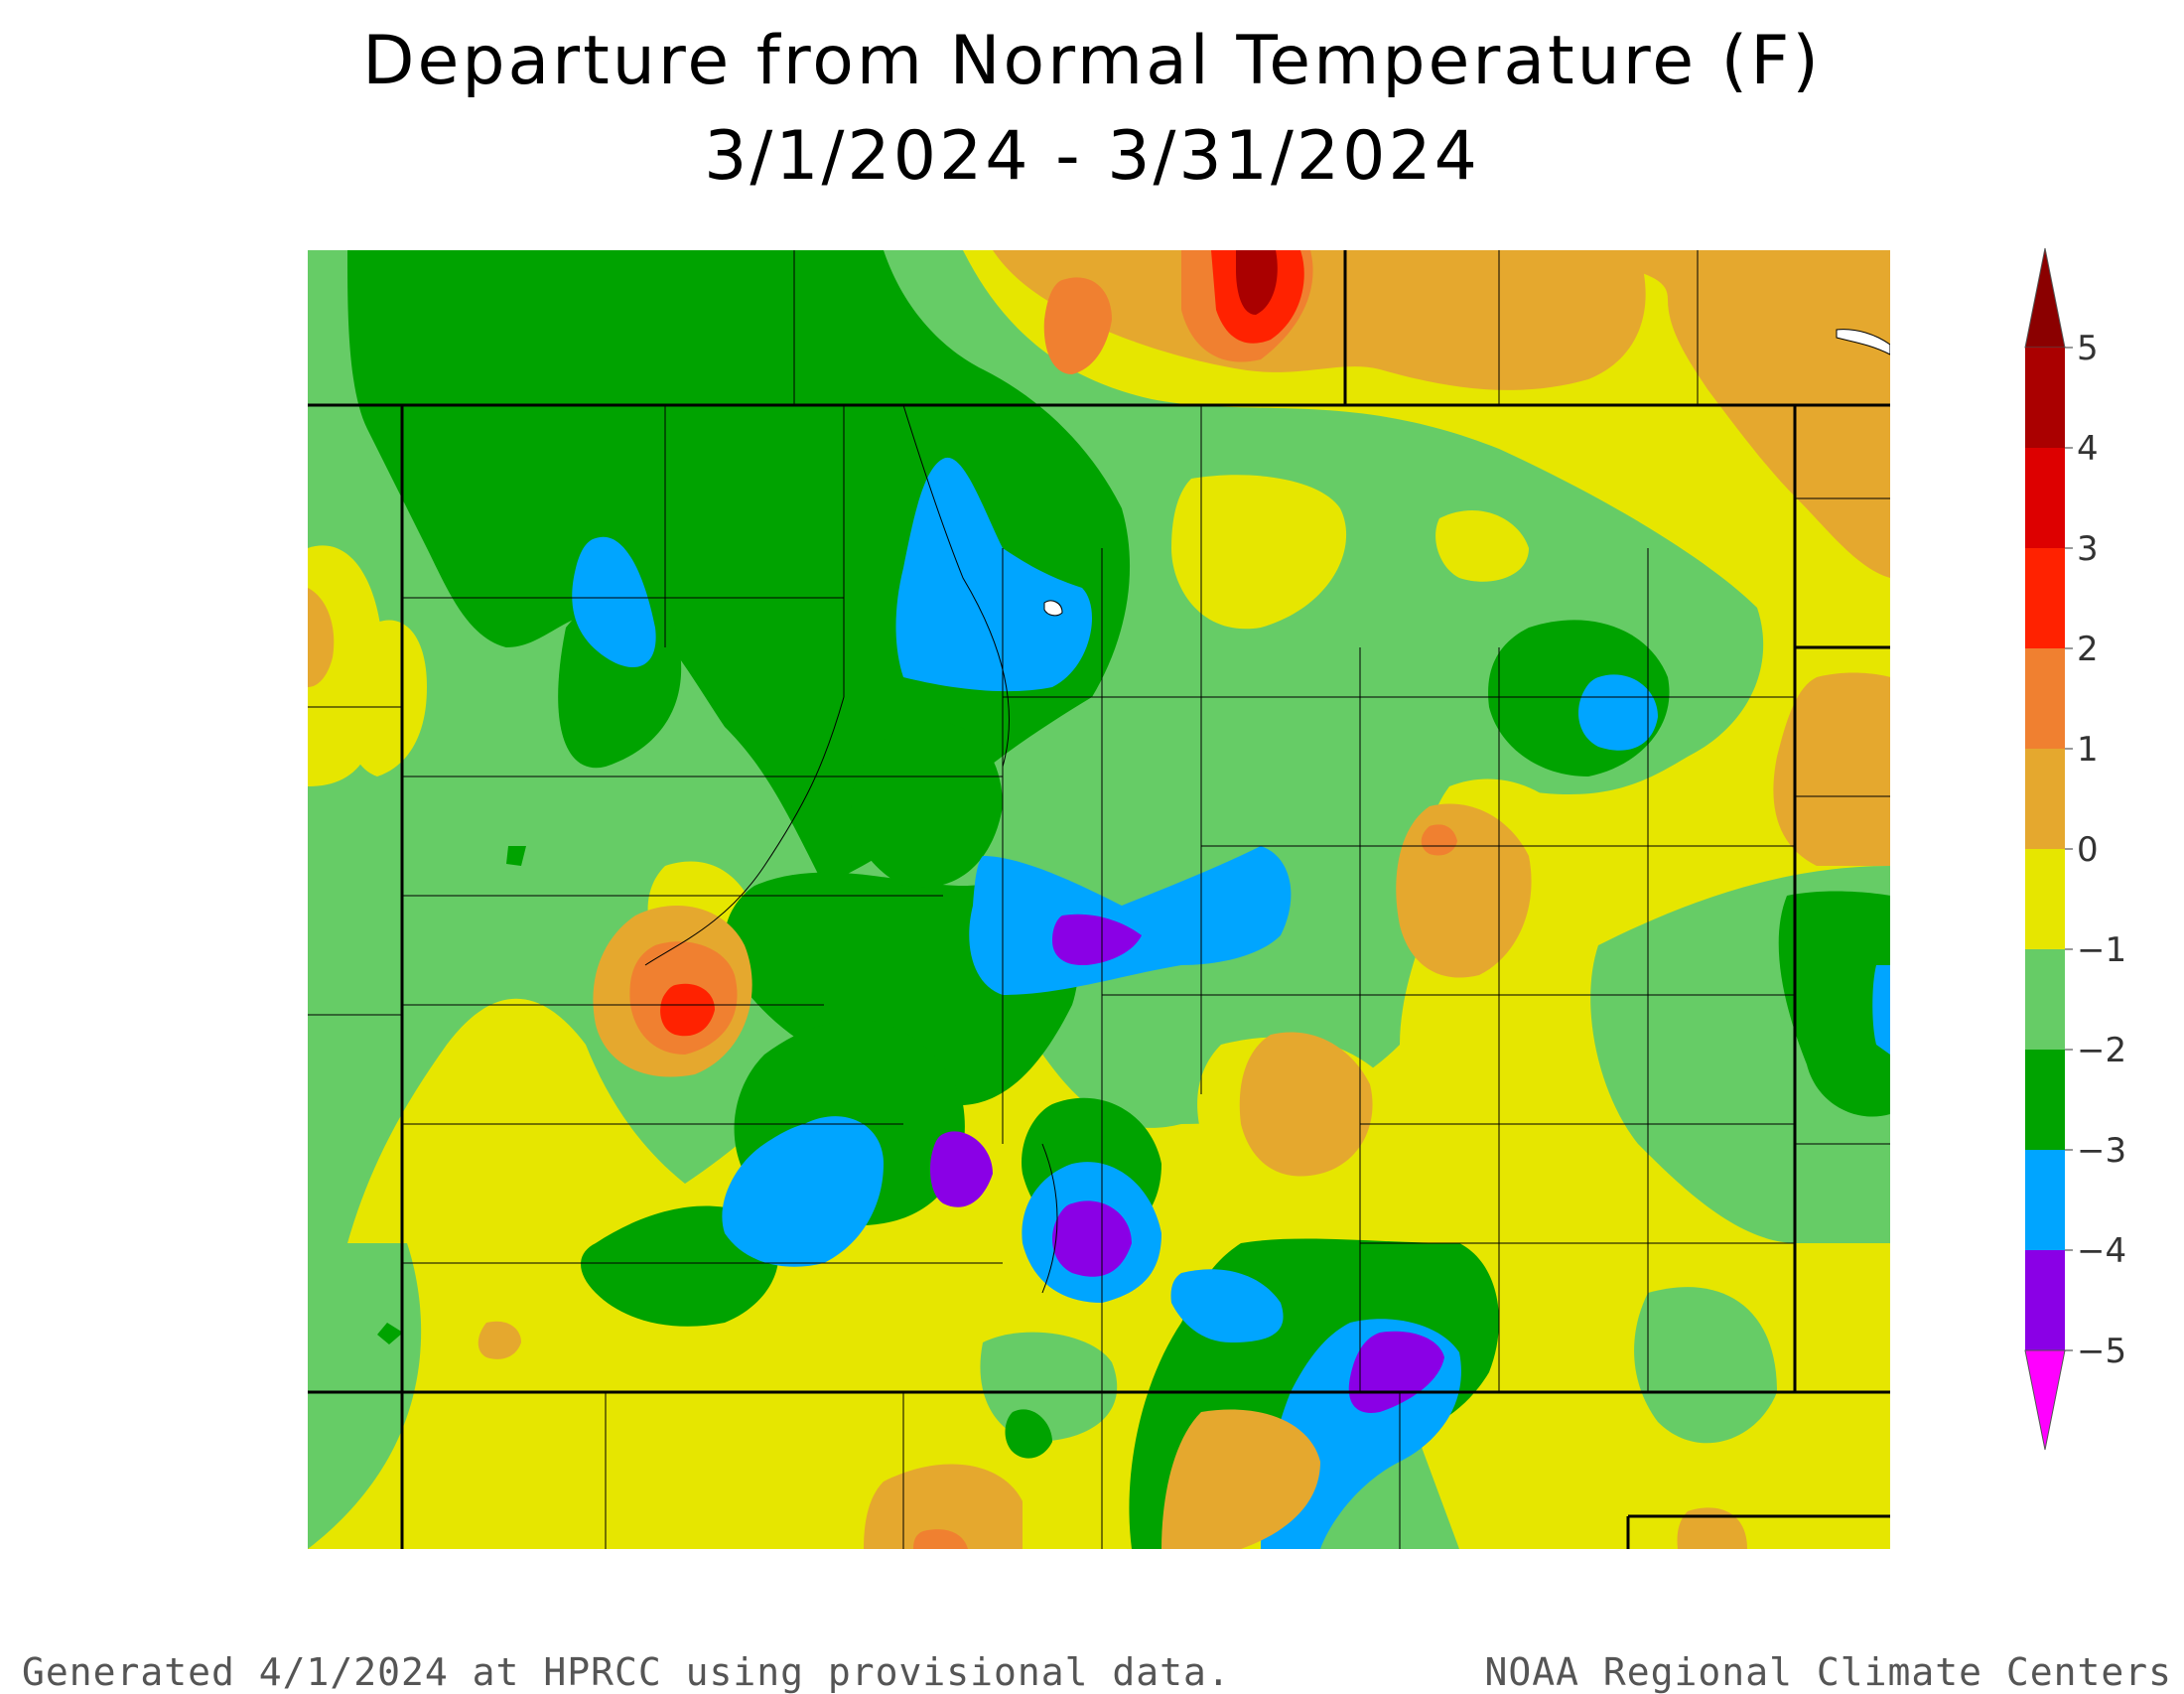 The width and height of the screenshot is (2184, 1694). What do you see at coordinates (1828, 1672) in the screenshot?
I see `source-credit: NOAA Regional Climate Centers` at bounding box center [1828, 1672].